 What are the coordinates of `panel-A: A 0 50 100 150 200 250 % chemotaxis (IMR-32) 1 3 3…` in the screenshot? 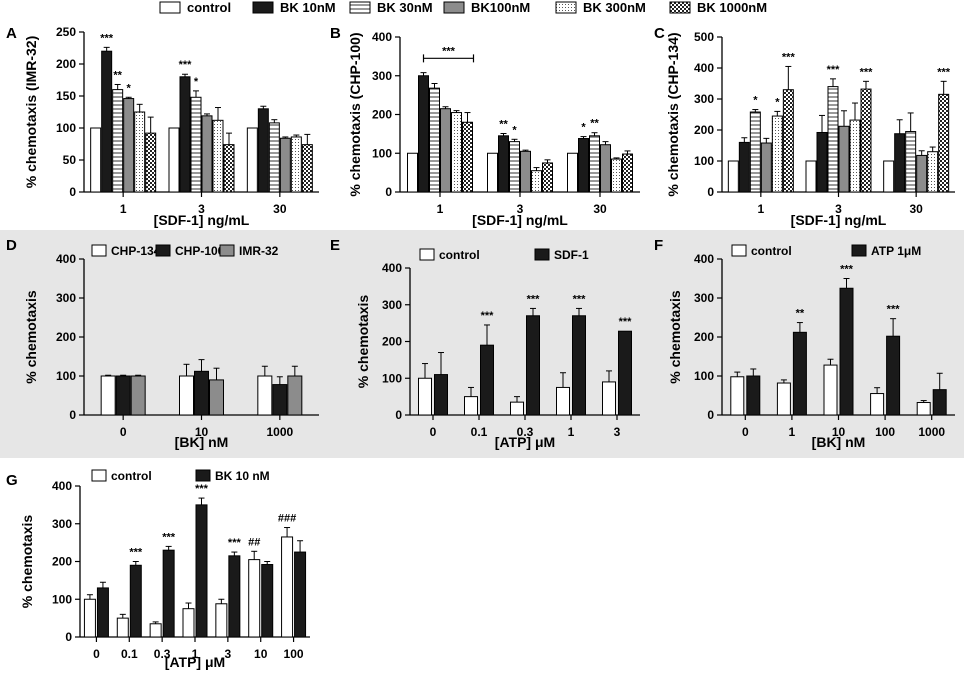 It's located at (162, 126).